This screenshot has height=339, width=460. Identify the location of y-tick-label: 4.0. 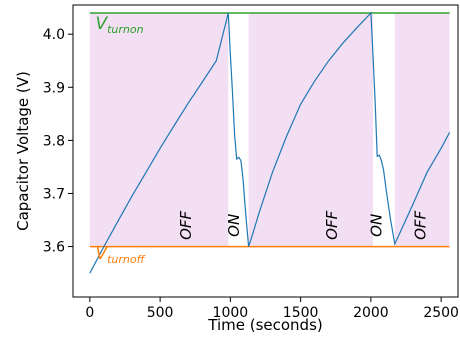
(54, 35).